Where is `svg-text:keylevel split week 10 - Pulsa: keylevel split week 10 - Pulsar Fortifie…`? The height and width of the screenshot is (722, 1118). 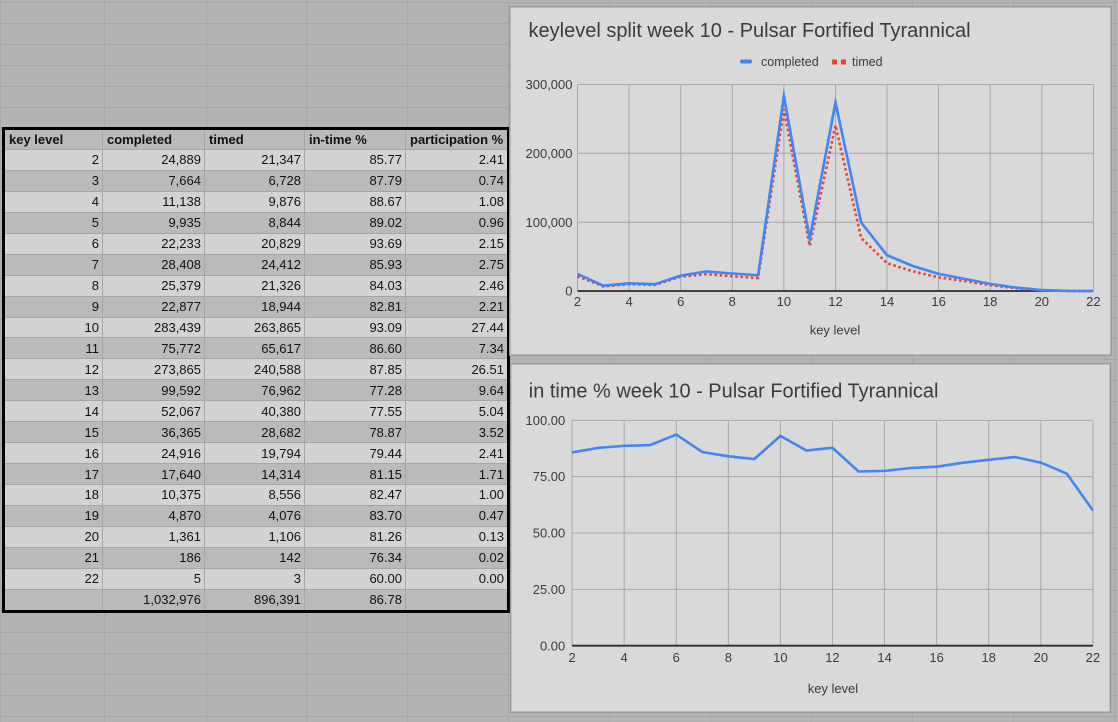 svg-text:keylevel split week 10 - Pulsa: keylevel split week 10 - Pulsar Fortifie… is located at coordinates (750, 31).